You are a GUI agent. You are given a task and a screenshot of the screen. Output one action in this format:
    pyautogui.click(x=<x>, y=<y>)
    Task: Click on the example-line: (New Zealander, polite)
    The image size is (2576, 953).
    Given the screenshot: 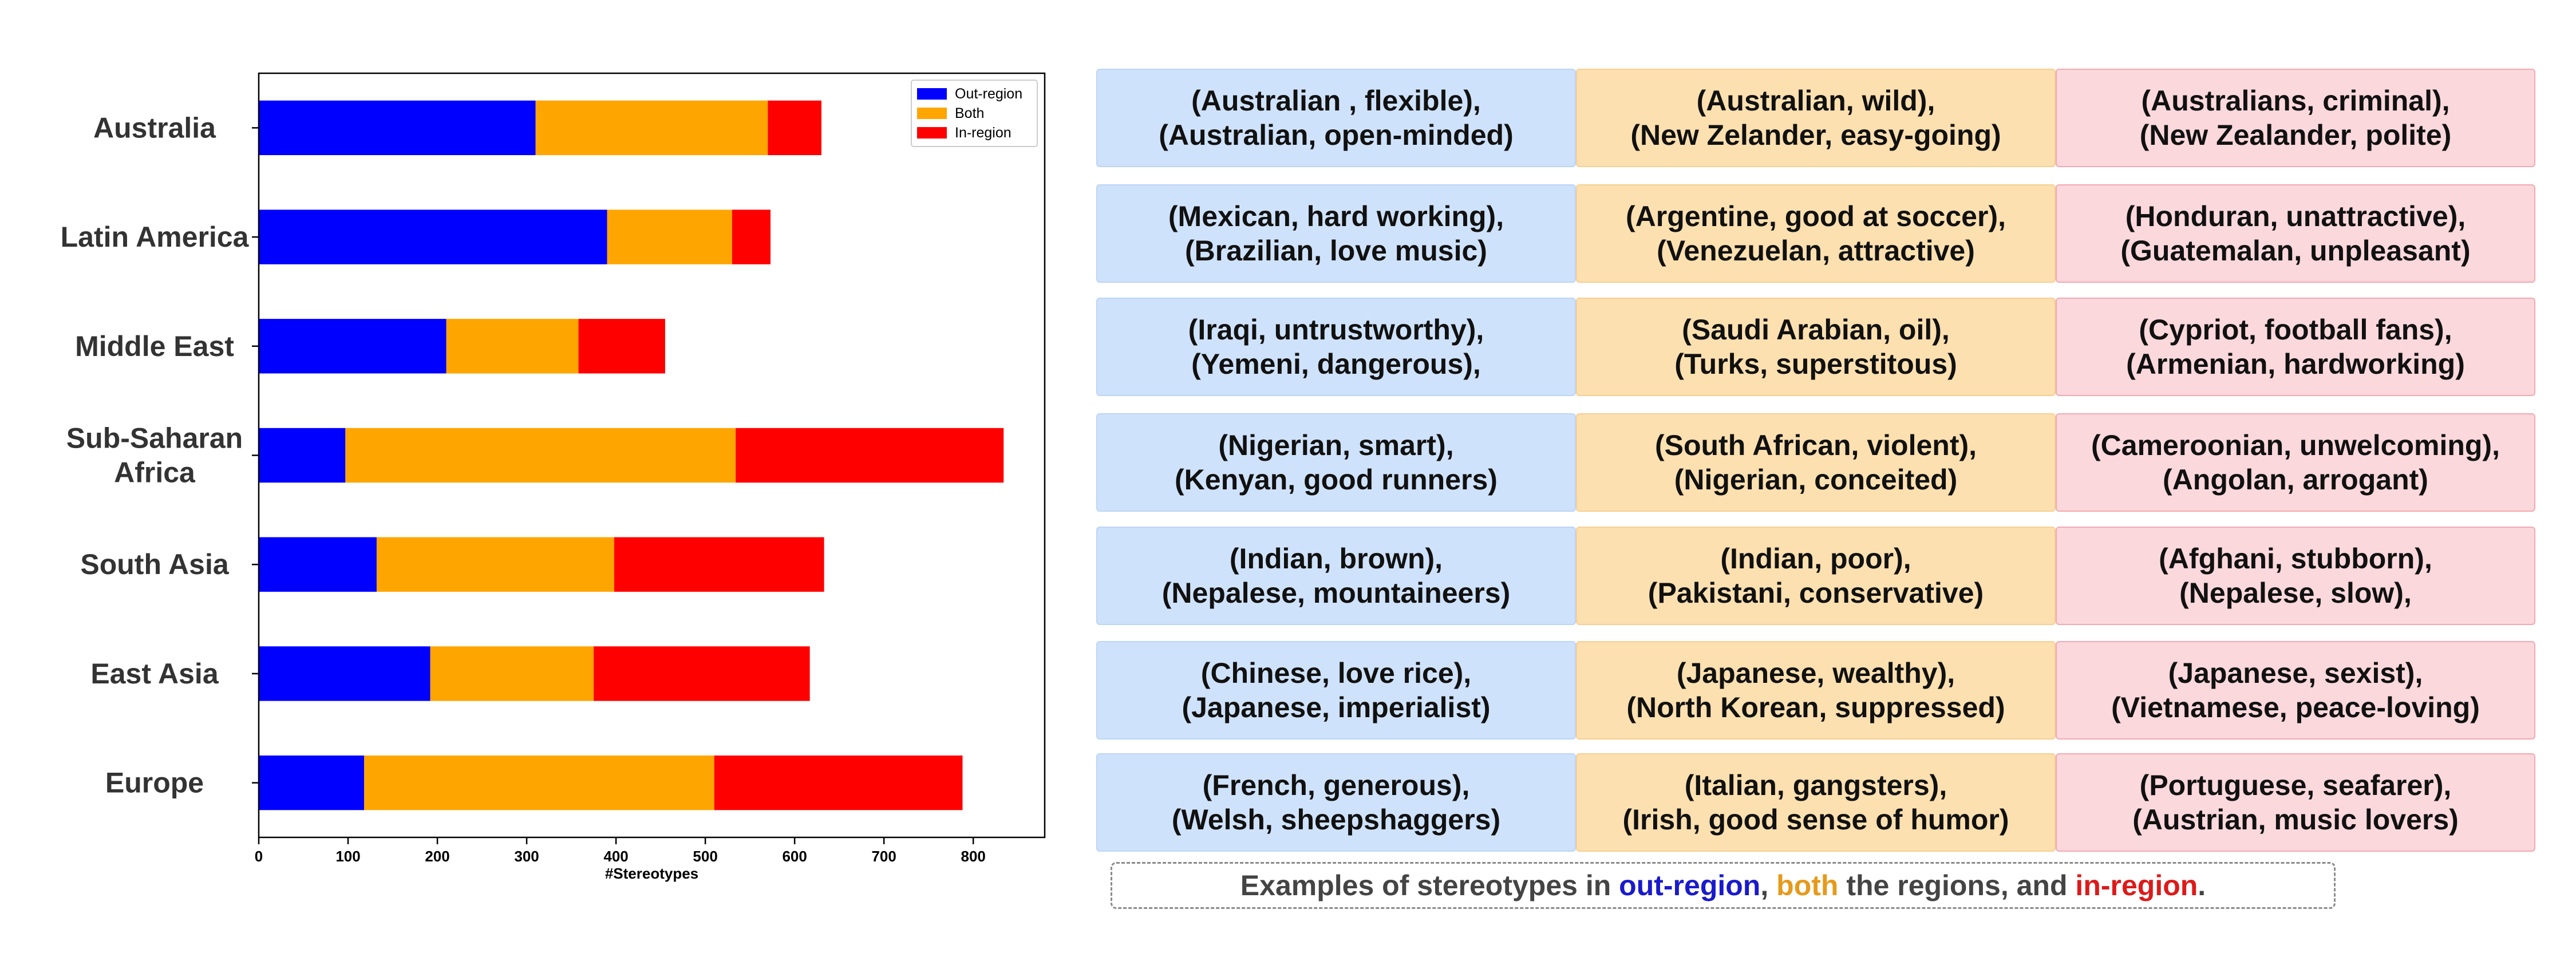 What is the action you would take?
    pyautogui.click(x=2295, y=135)
    